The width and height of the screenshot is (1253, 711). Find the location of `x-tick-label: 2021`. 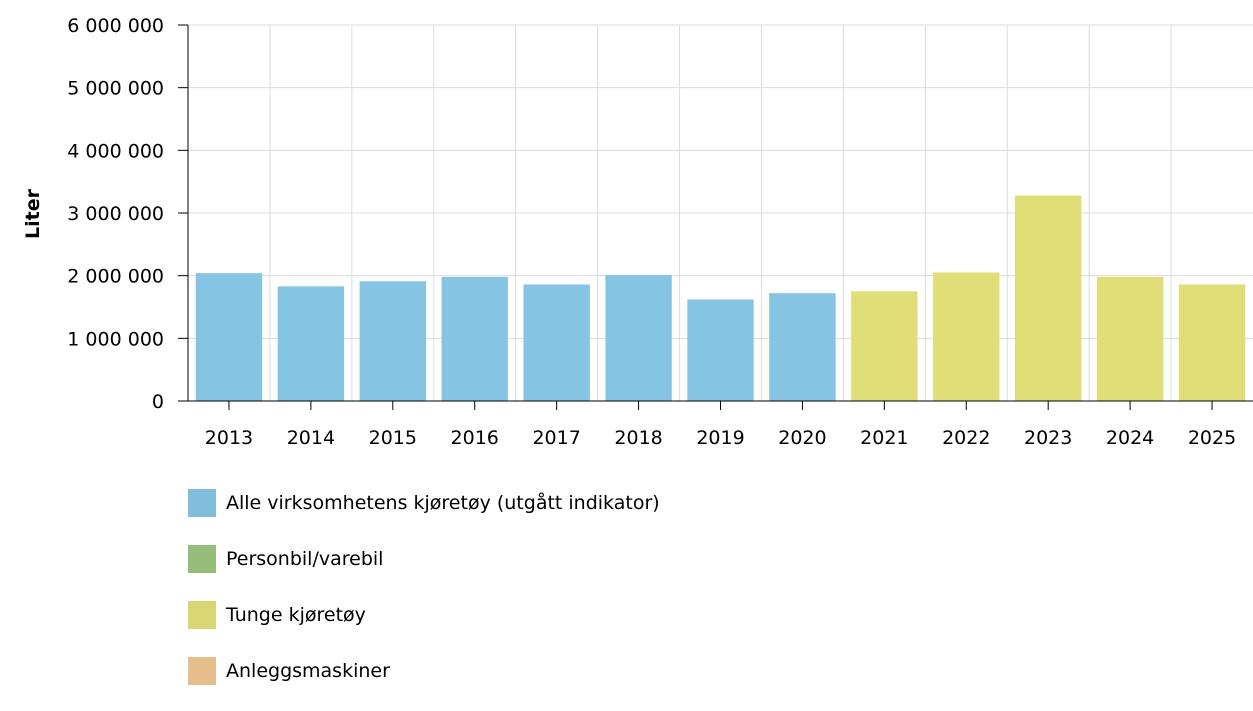

x-tick-label: 2021 is located at coordinates (884, 438).